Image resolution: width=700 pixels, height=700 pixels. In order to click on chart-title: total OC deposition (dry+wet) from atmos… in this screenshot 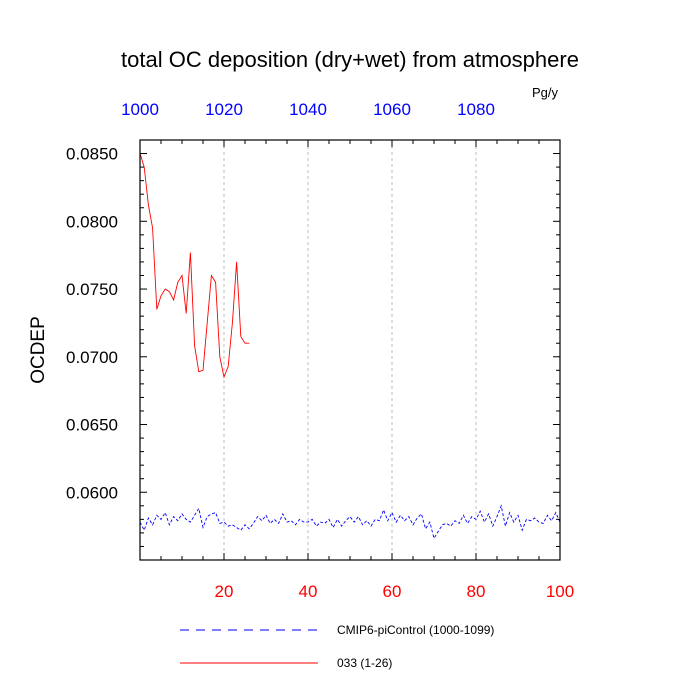, I will do `click(350, 59)`.